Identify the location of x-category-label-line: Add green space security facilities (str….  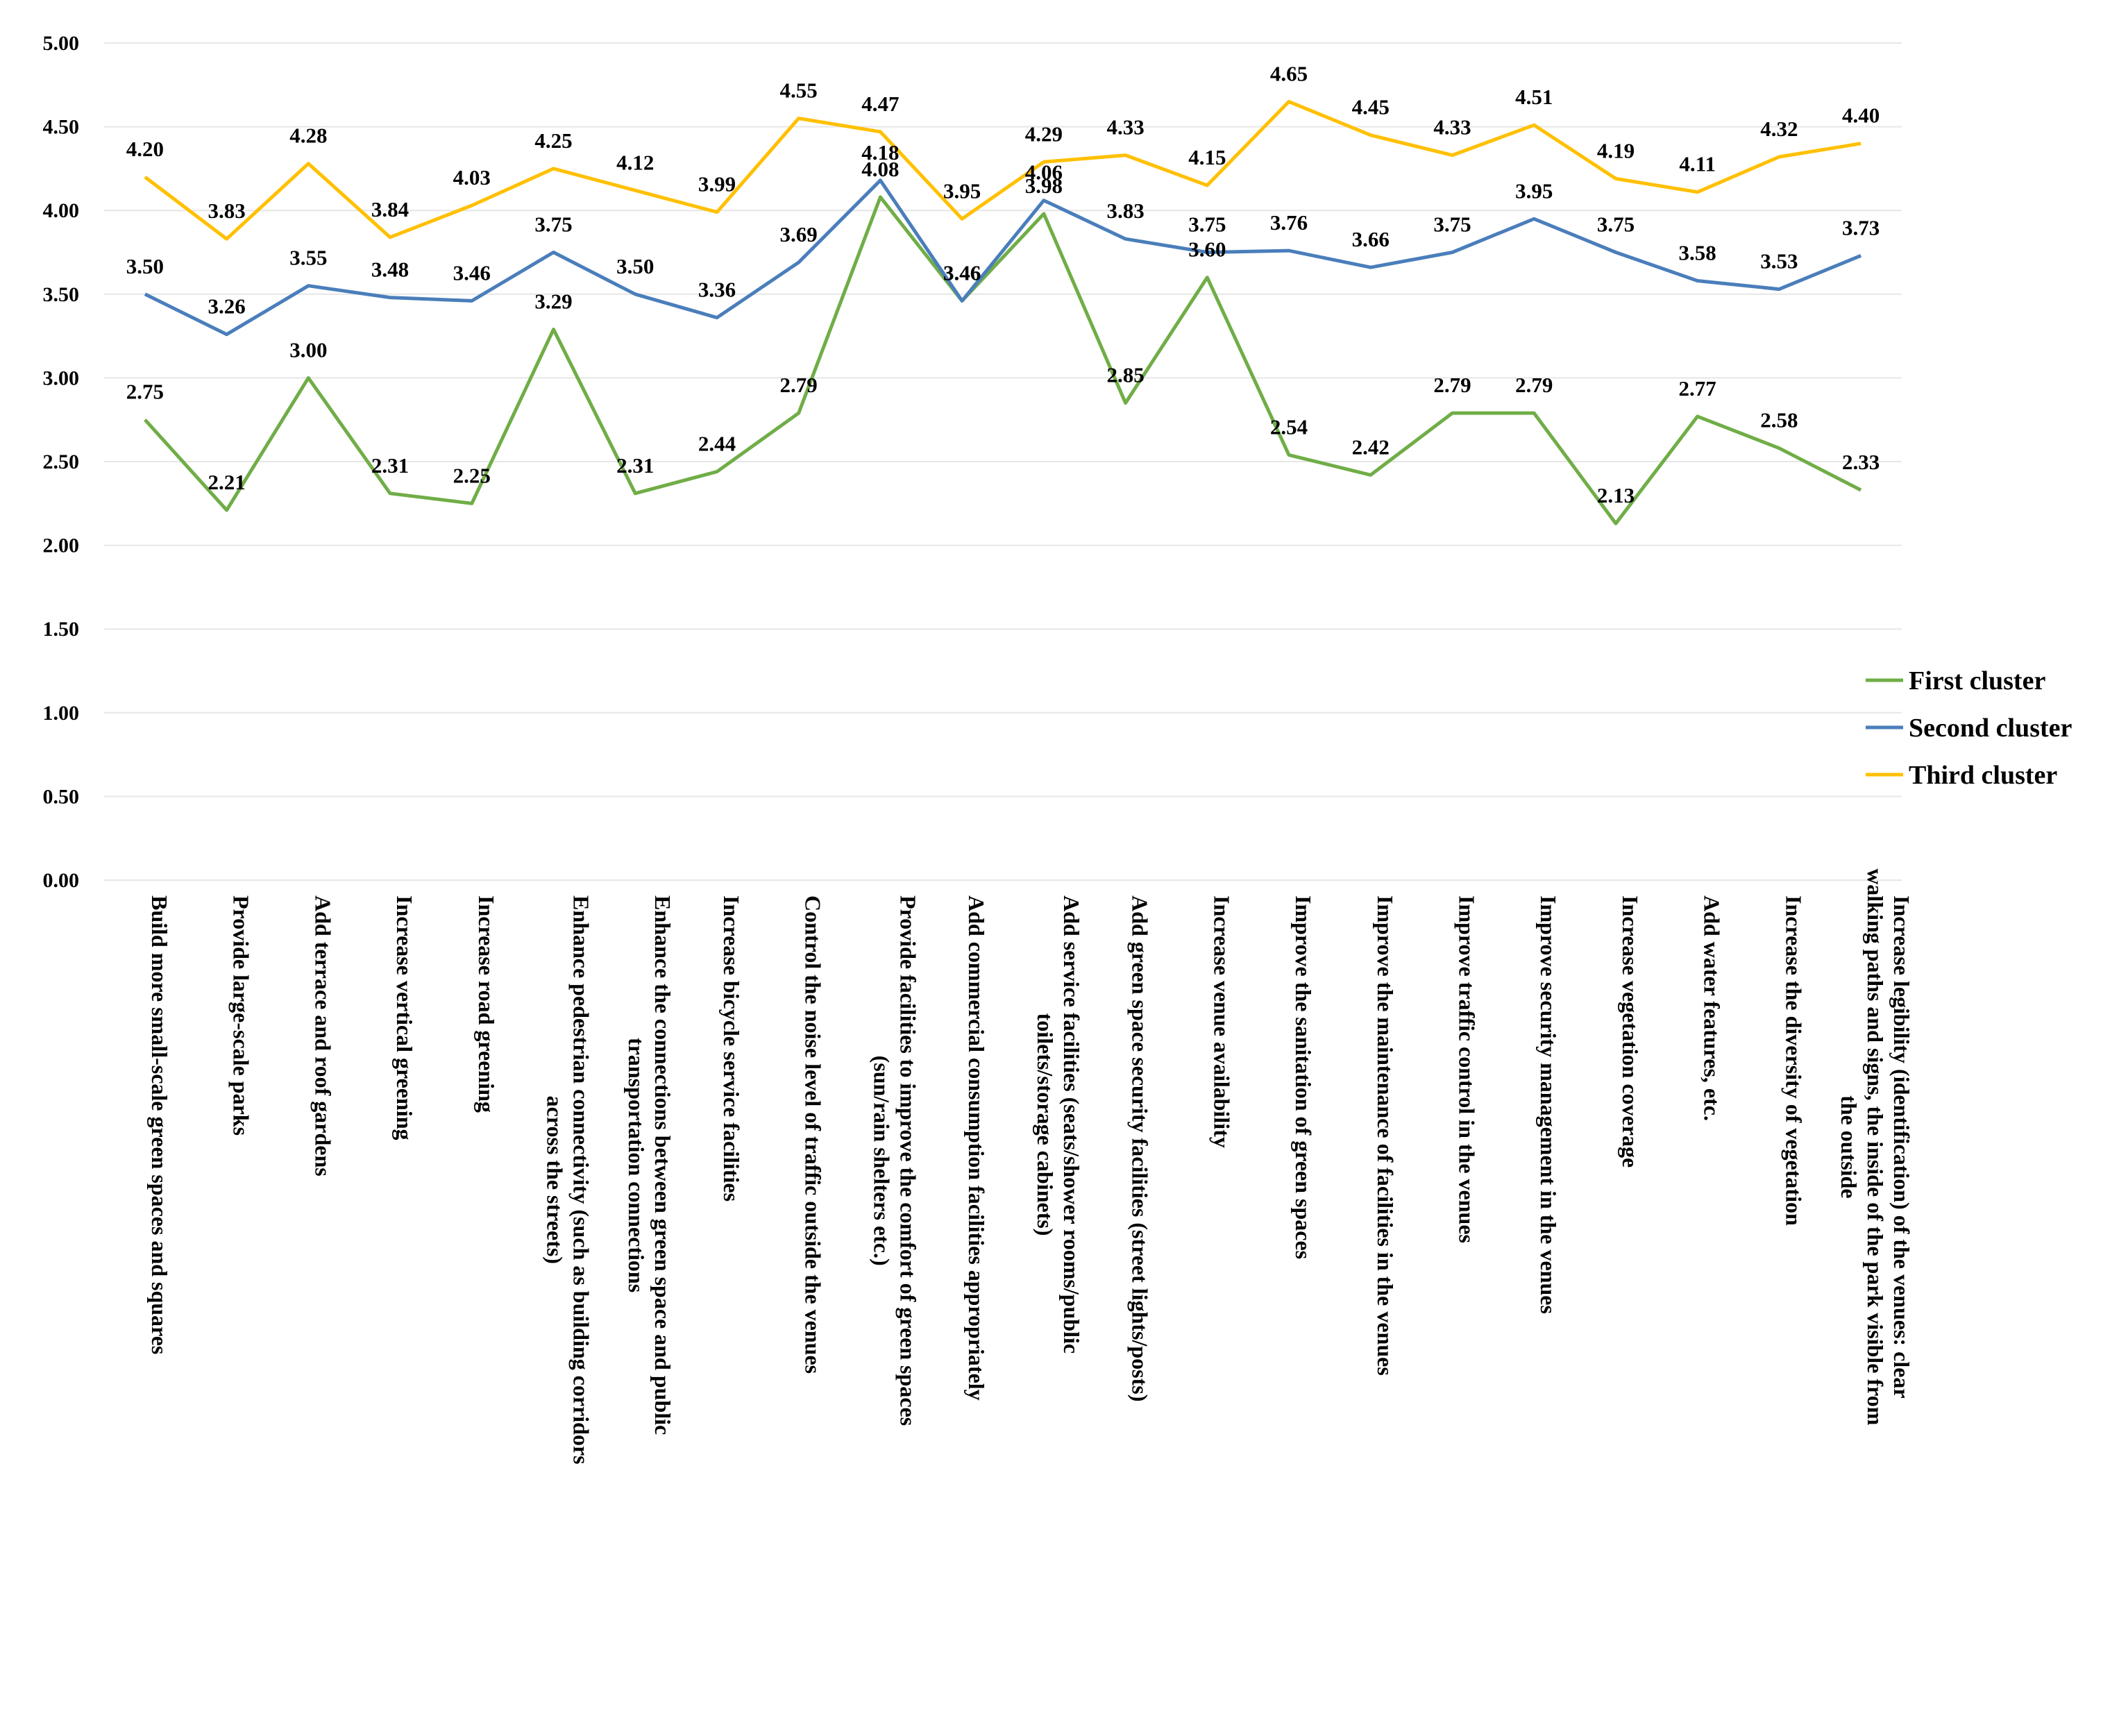
(1140, 1148).